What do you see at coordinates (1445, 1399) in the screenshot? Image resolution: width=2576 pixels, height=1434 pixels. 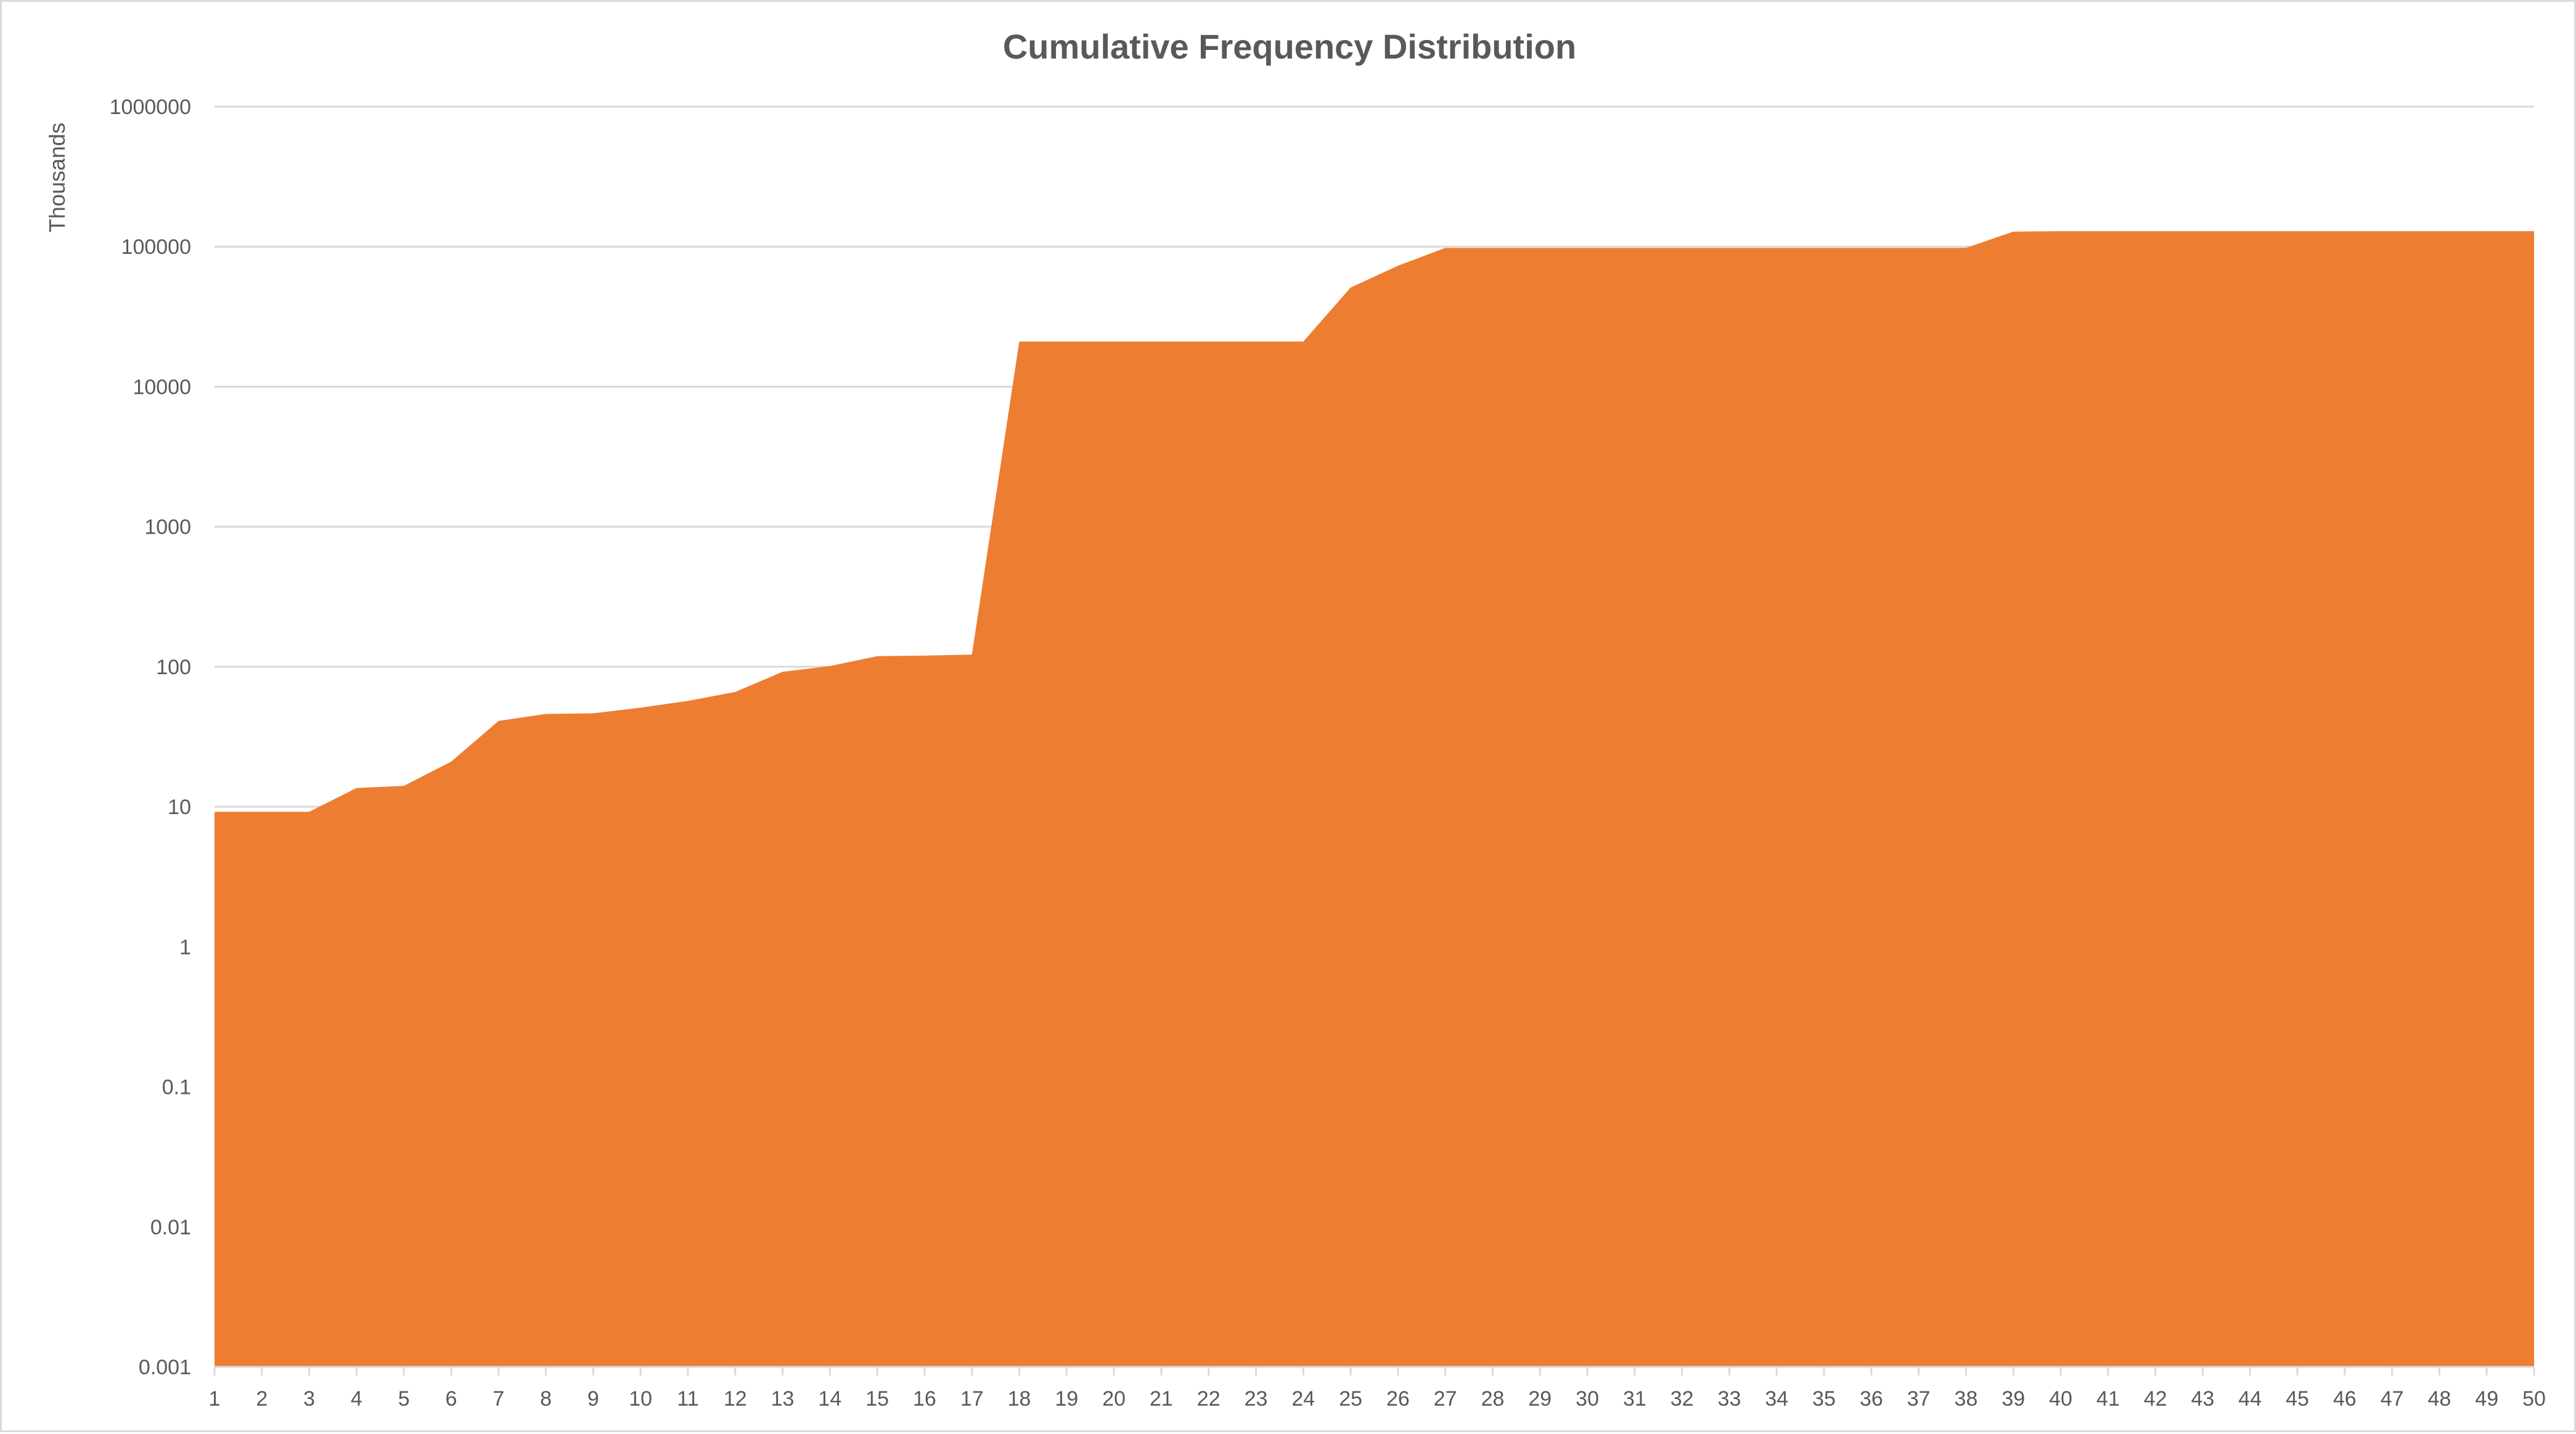 I see `x-tick-label: 27` at bounding box center [1445, 1399].